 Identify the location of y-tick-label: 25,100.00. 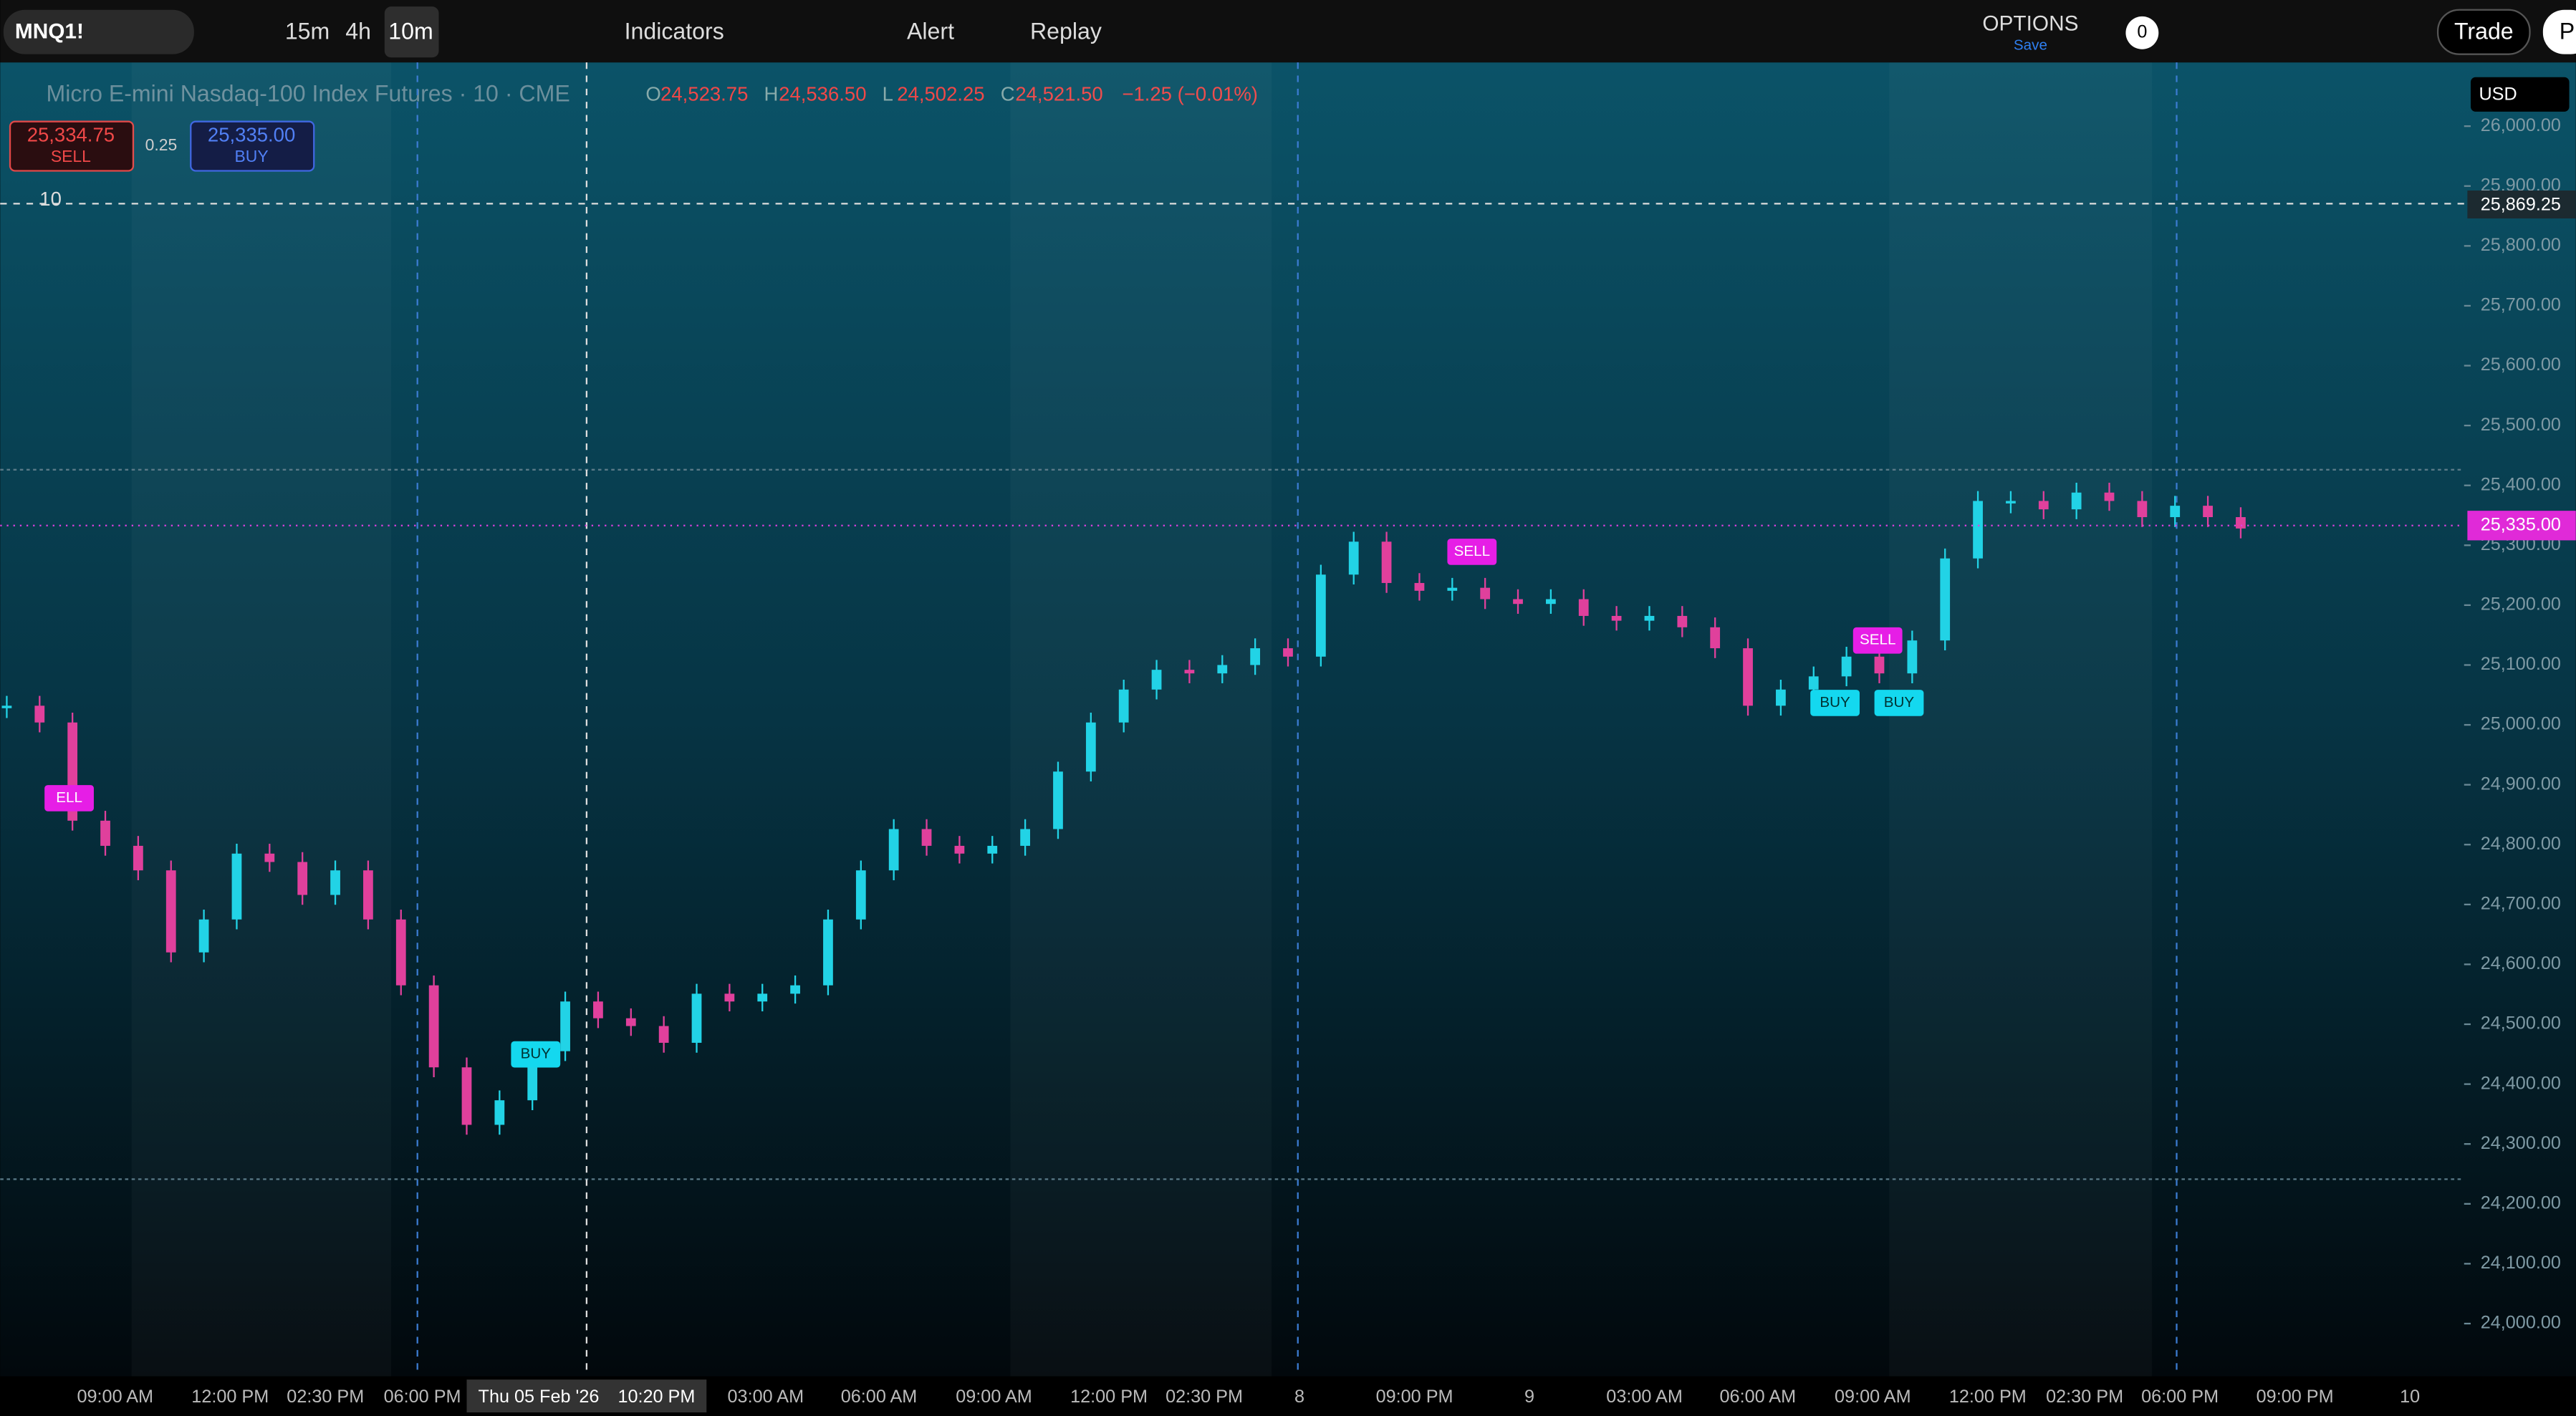
(2521, 664).